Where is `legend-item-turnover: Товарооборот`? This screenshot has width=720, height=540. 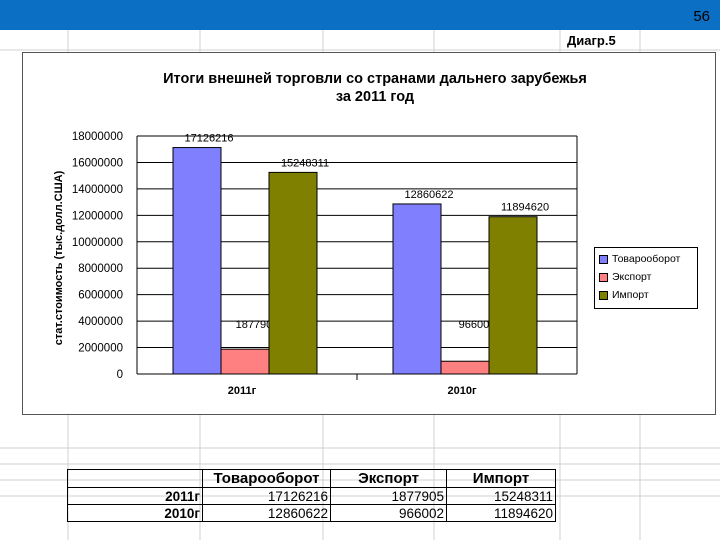
legend-item-turnover: Товарооборот is located at coordinates (646, 259).